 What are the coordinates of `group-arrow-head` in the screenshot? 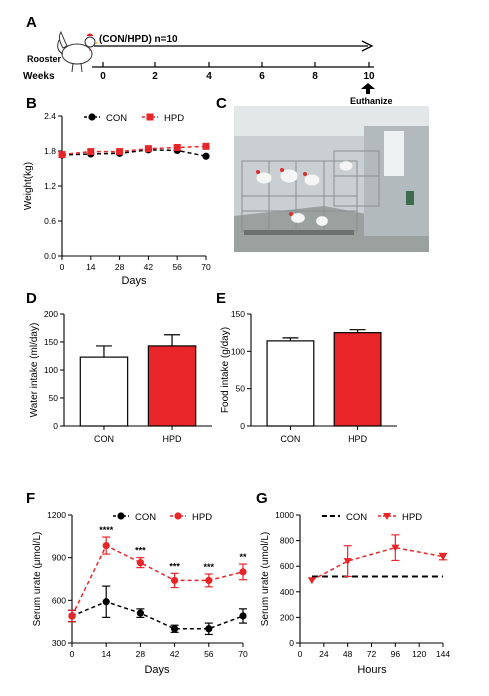 It's located at (367, 46).